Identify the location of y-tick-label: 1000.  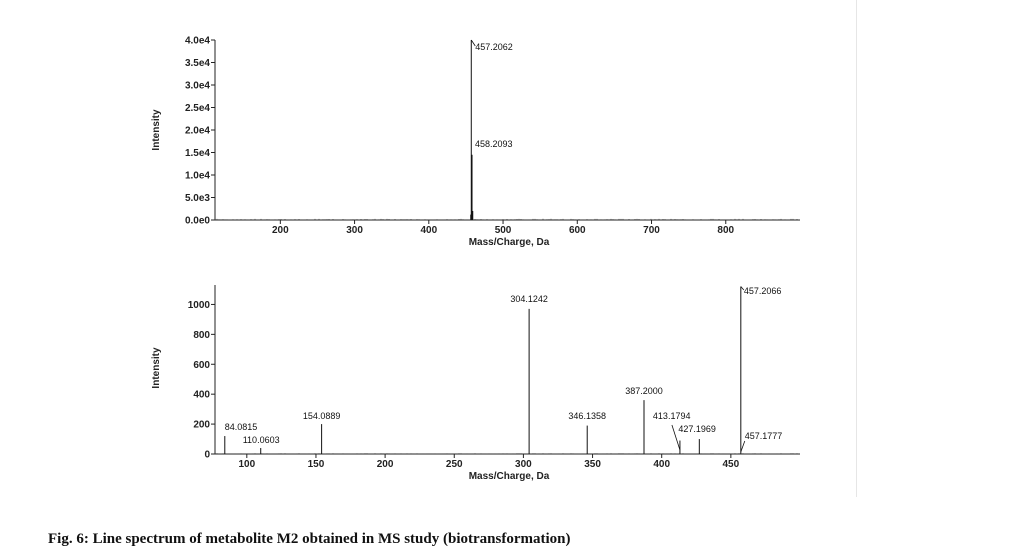
(199, 305).